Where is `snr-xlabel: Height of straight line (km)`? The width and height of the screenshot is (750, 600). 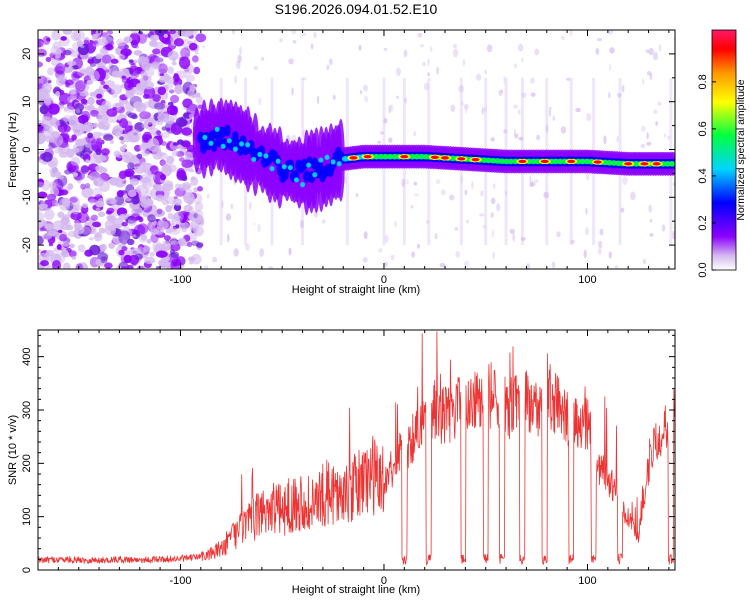 snr-xlabel: Height of straight line (km) is located at coordinates (356, 590).